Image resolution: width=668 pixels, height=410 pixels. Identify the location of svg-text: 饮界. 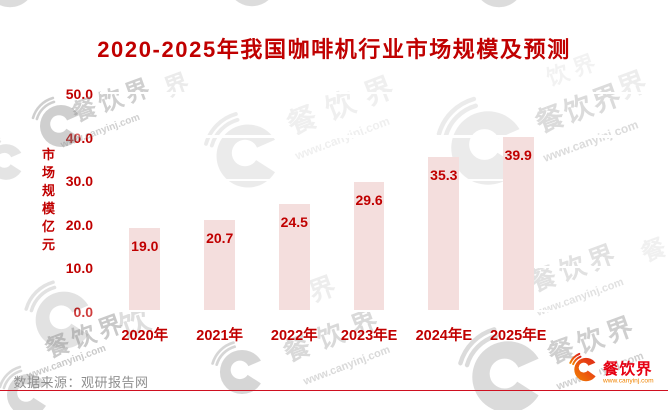
(573, 69).